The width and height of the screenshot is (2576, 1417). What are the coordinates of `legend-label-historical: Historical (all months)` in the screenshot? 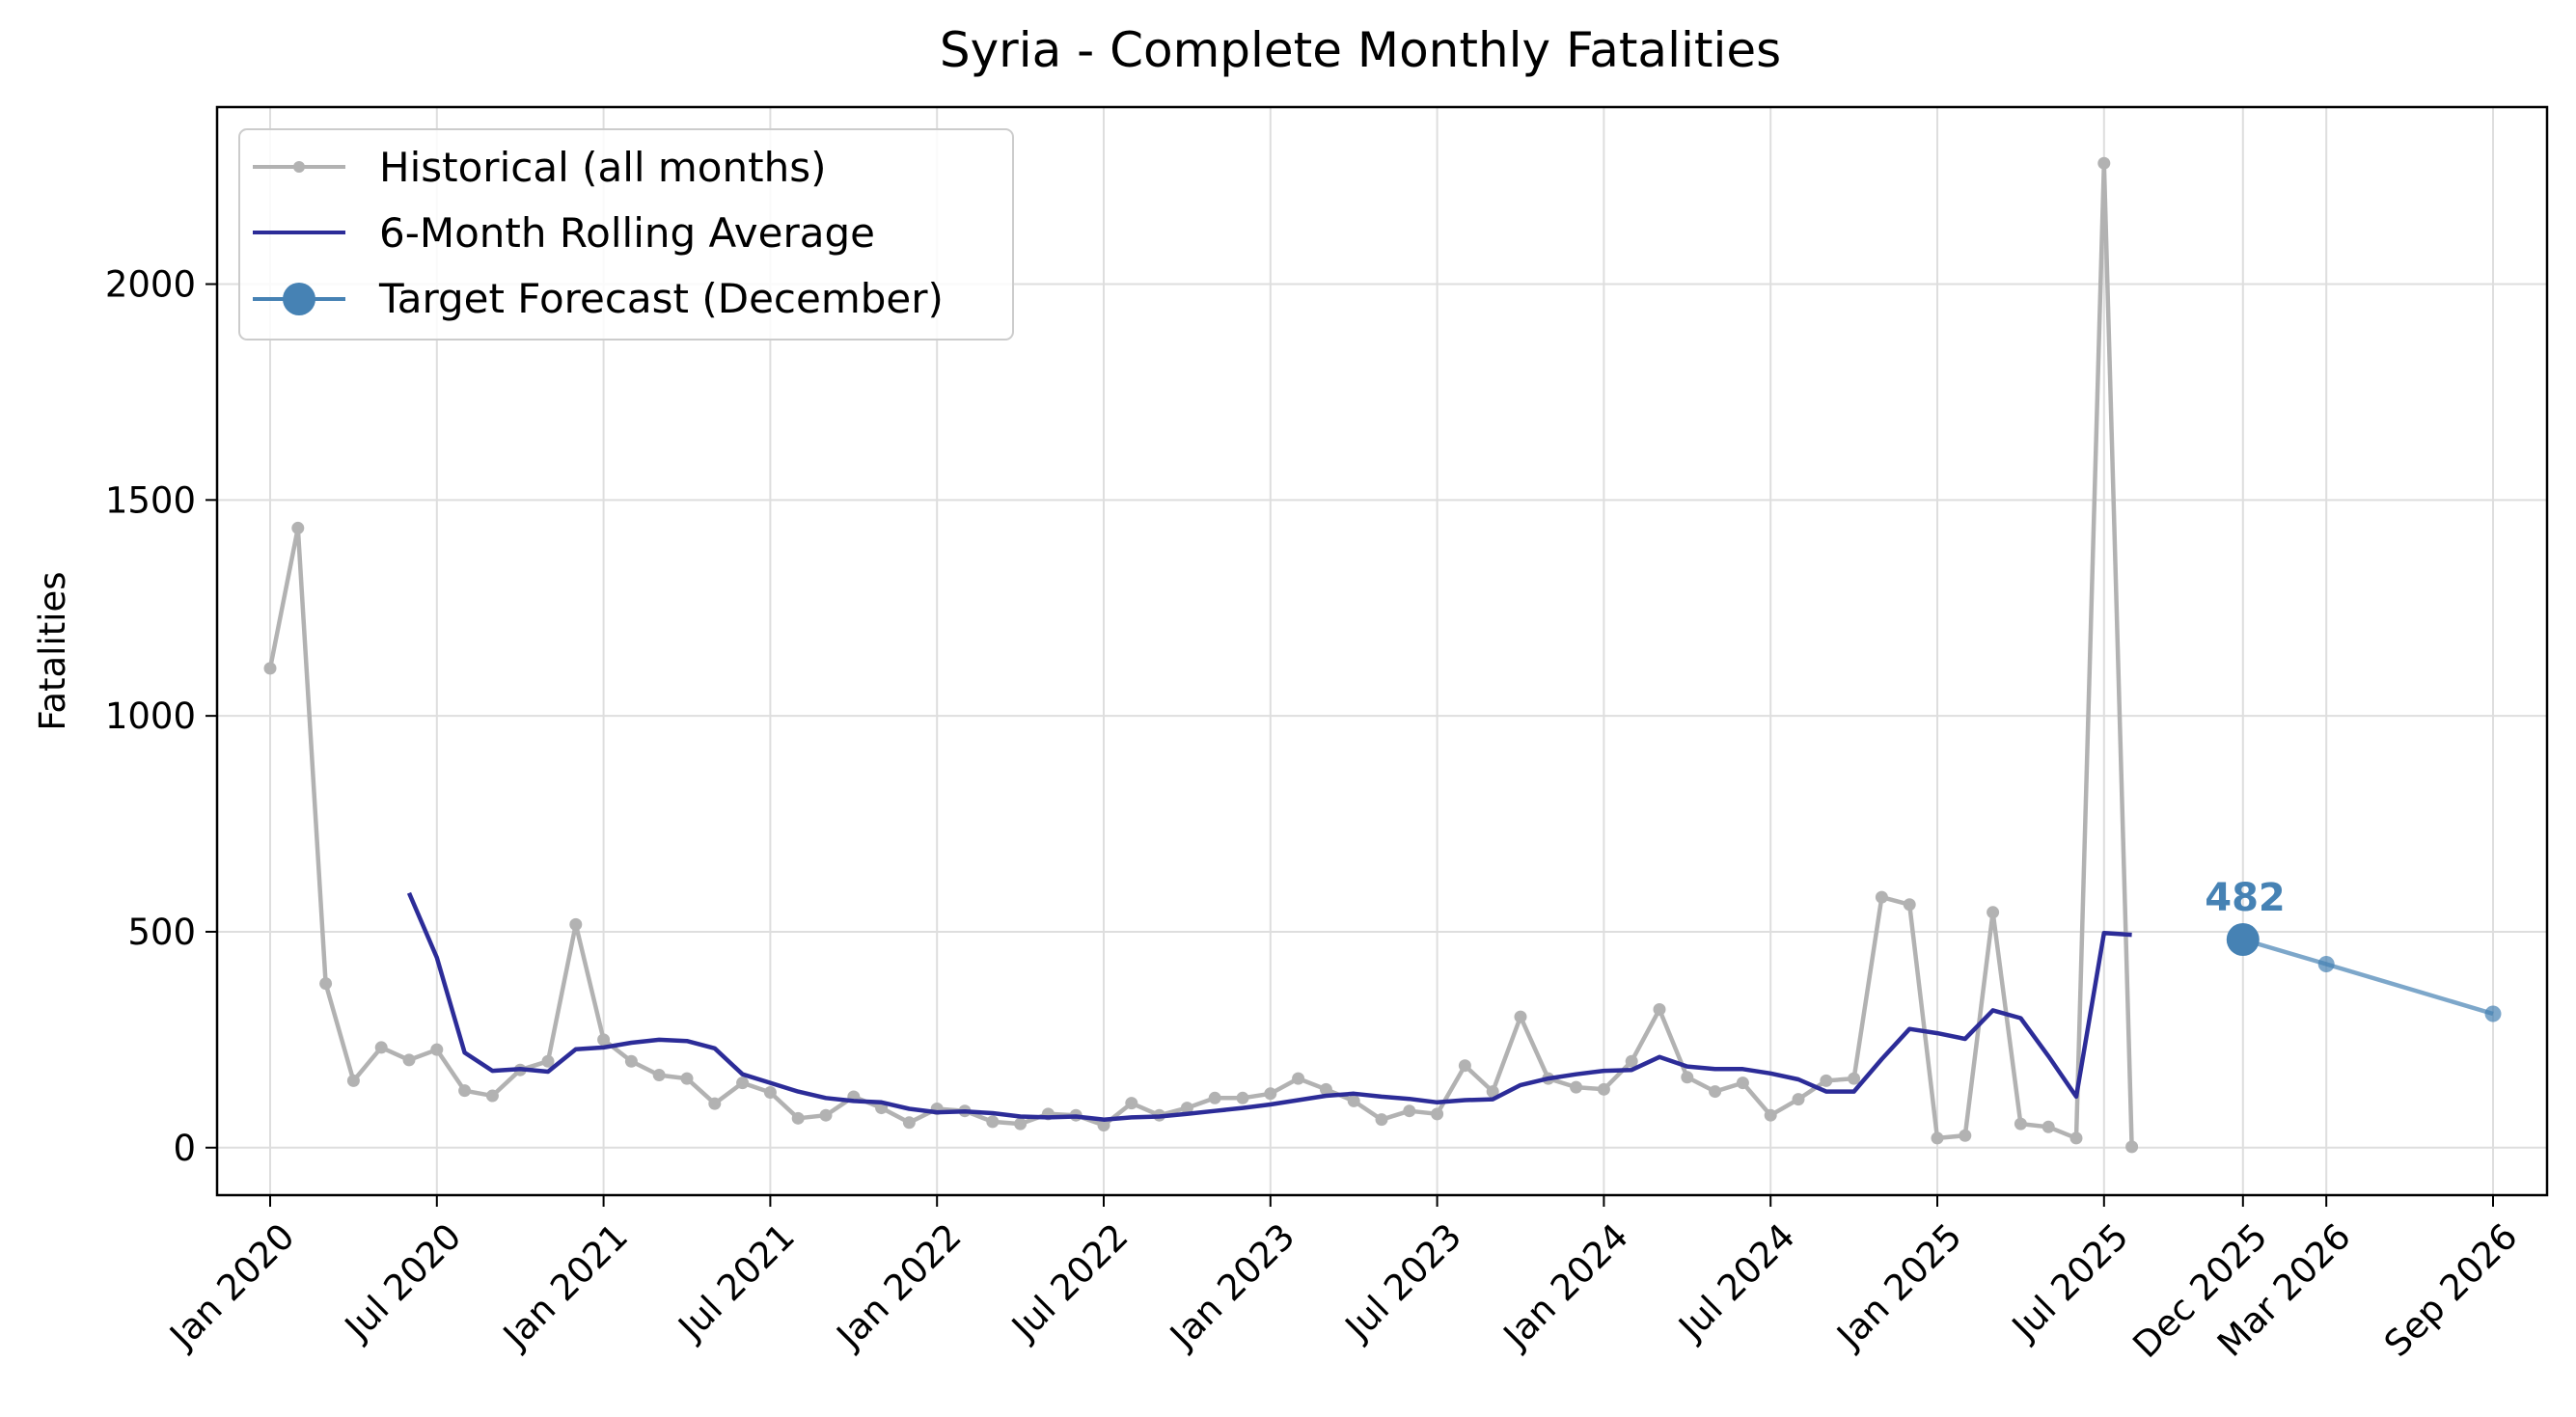 It's located at (603, 167).